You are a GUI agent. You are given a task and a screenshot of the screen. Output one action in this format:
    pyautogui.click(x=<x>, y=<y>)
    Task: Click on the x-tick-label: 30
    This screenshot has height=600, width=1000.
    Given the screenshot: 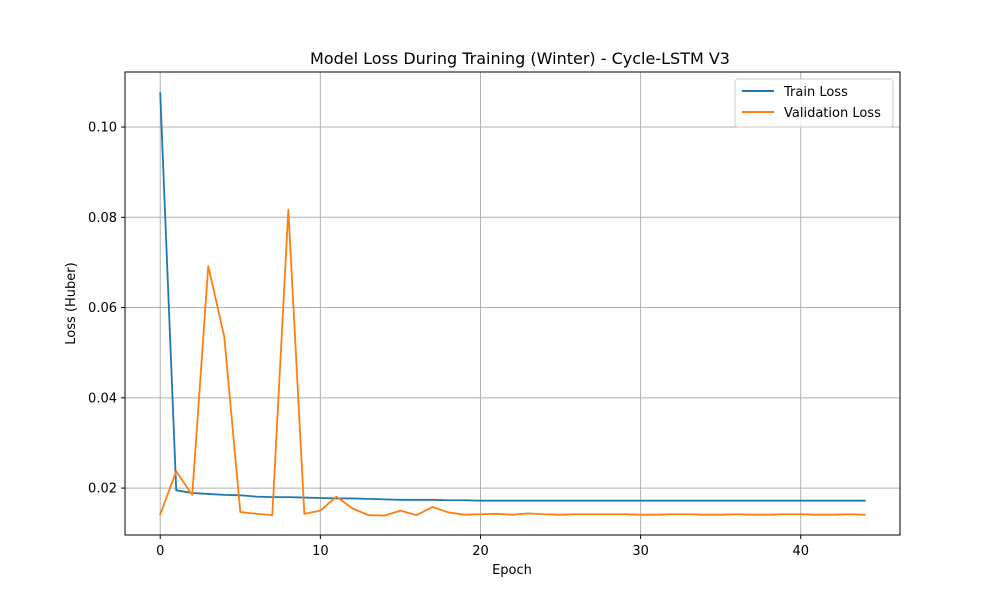 What is the action you would take?
    pyautogui.click(x=640, y=551)
    